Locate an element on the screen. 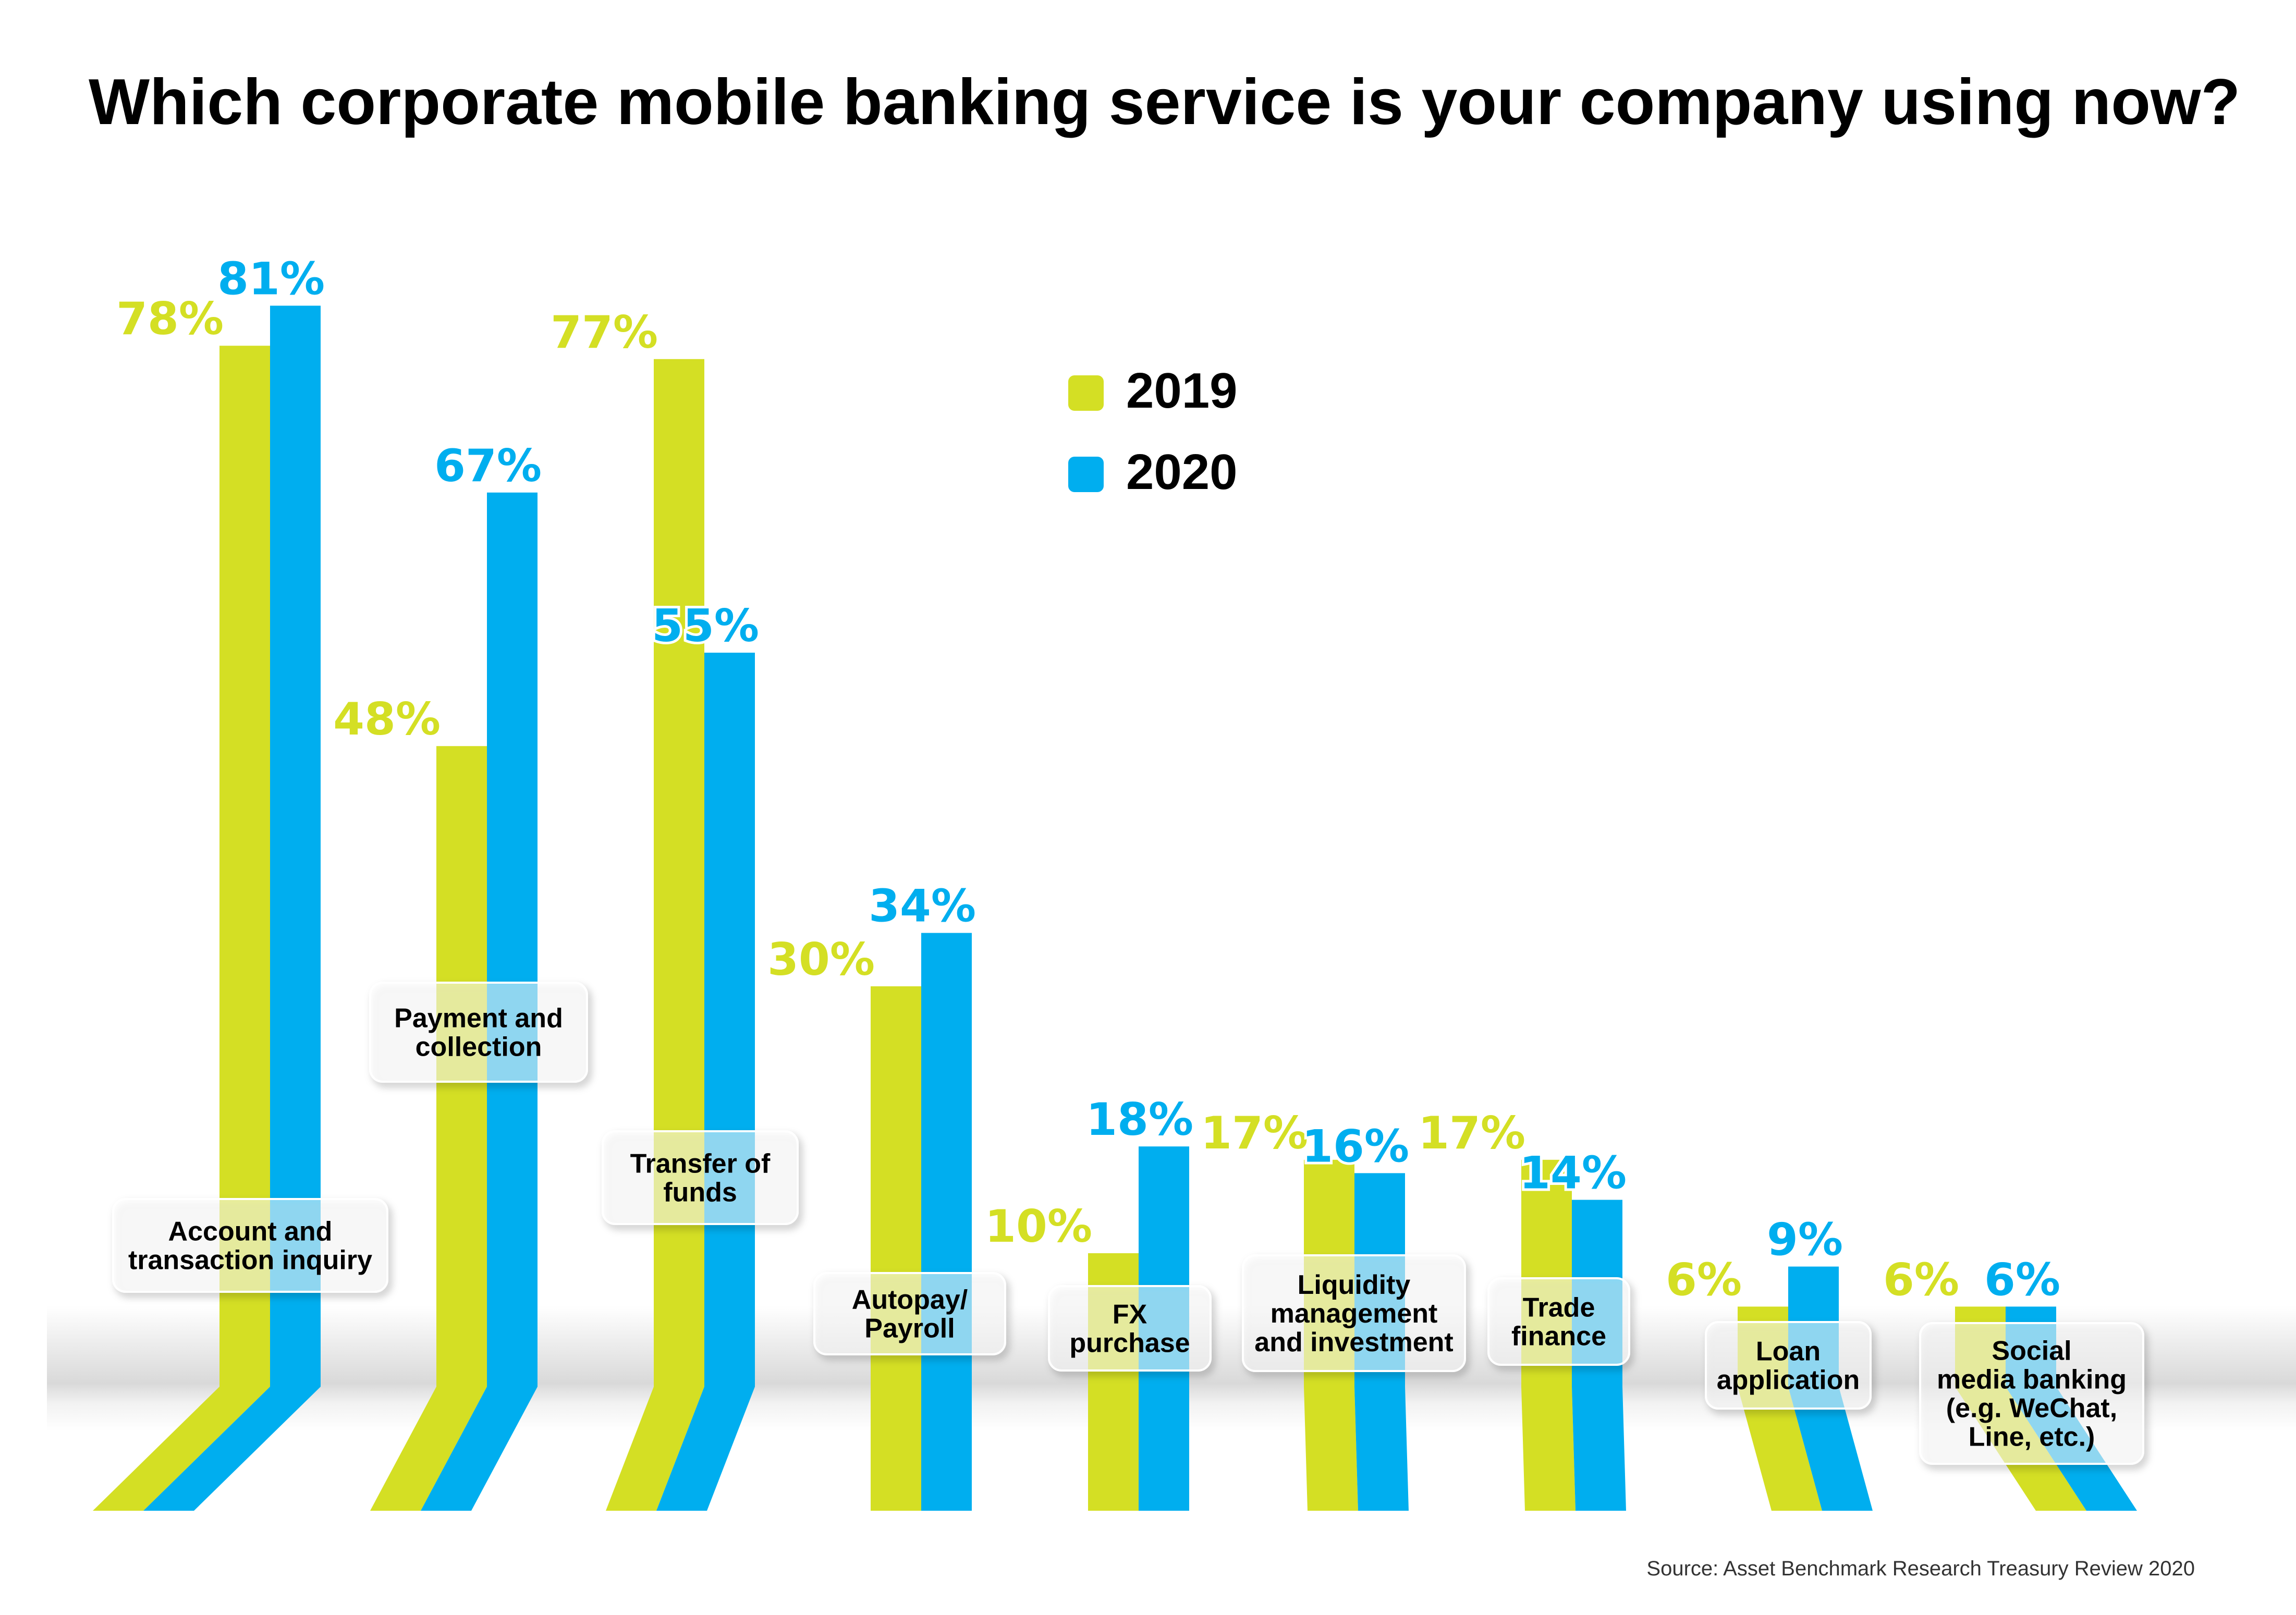 The image size is (2296, 1615). value-label-2020: 6% is located at coordinates (2022, 1280).